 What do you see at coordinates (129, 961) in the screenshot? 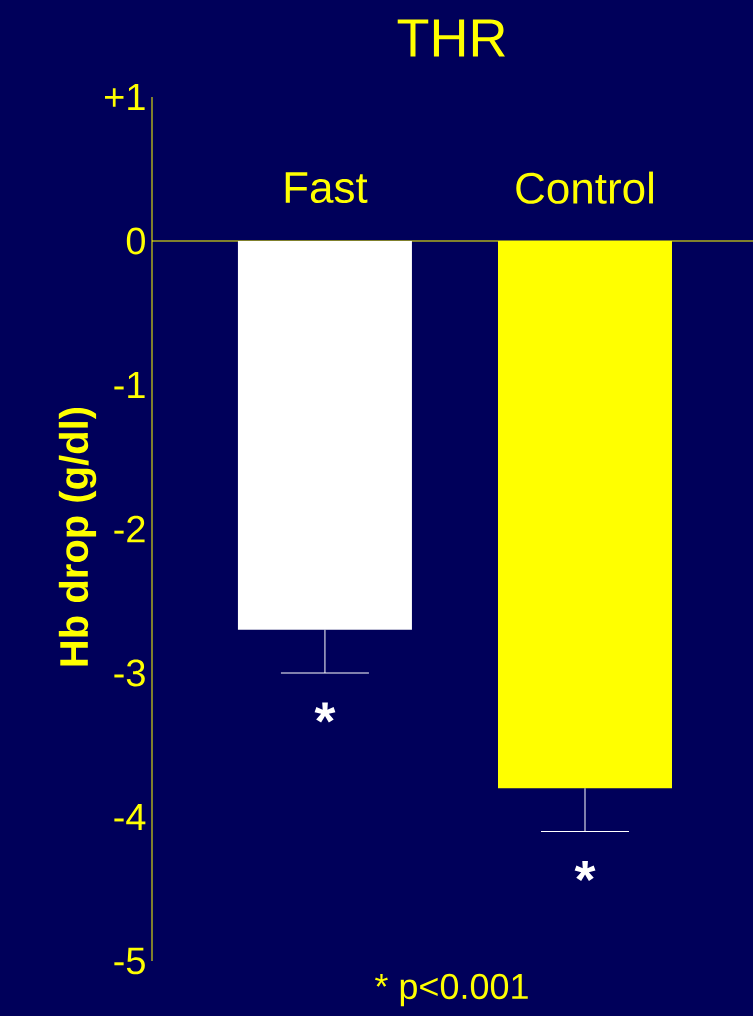
I see `y-tick-label: -5` at bounding box center [129, 961].